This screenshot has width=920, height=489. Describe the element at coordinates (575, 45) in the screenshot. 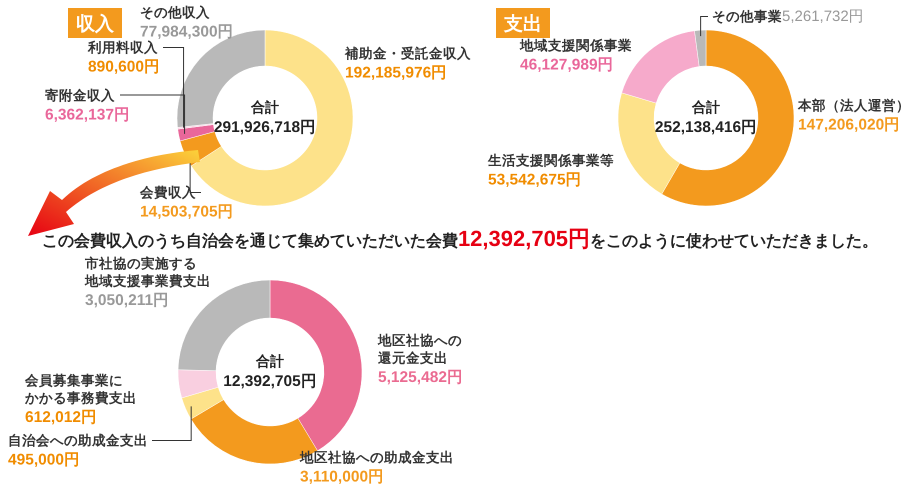

I see `slice-label: 地域支援関係事業` at that location.